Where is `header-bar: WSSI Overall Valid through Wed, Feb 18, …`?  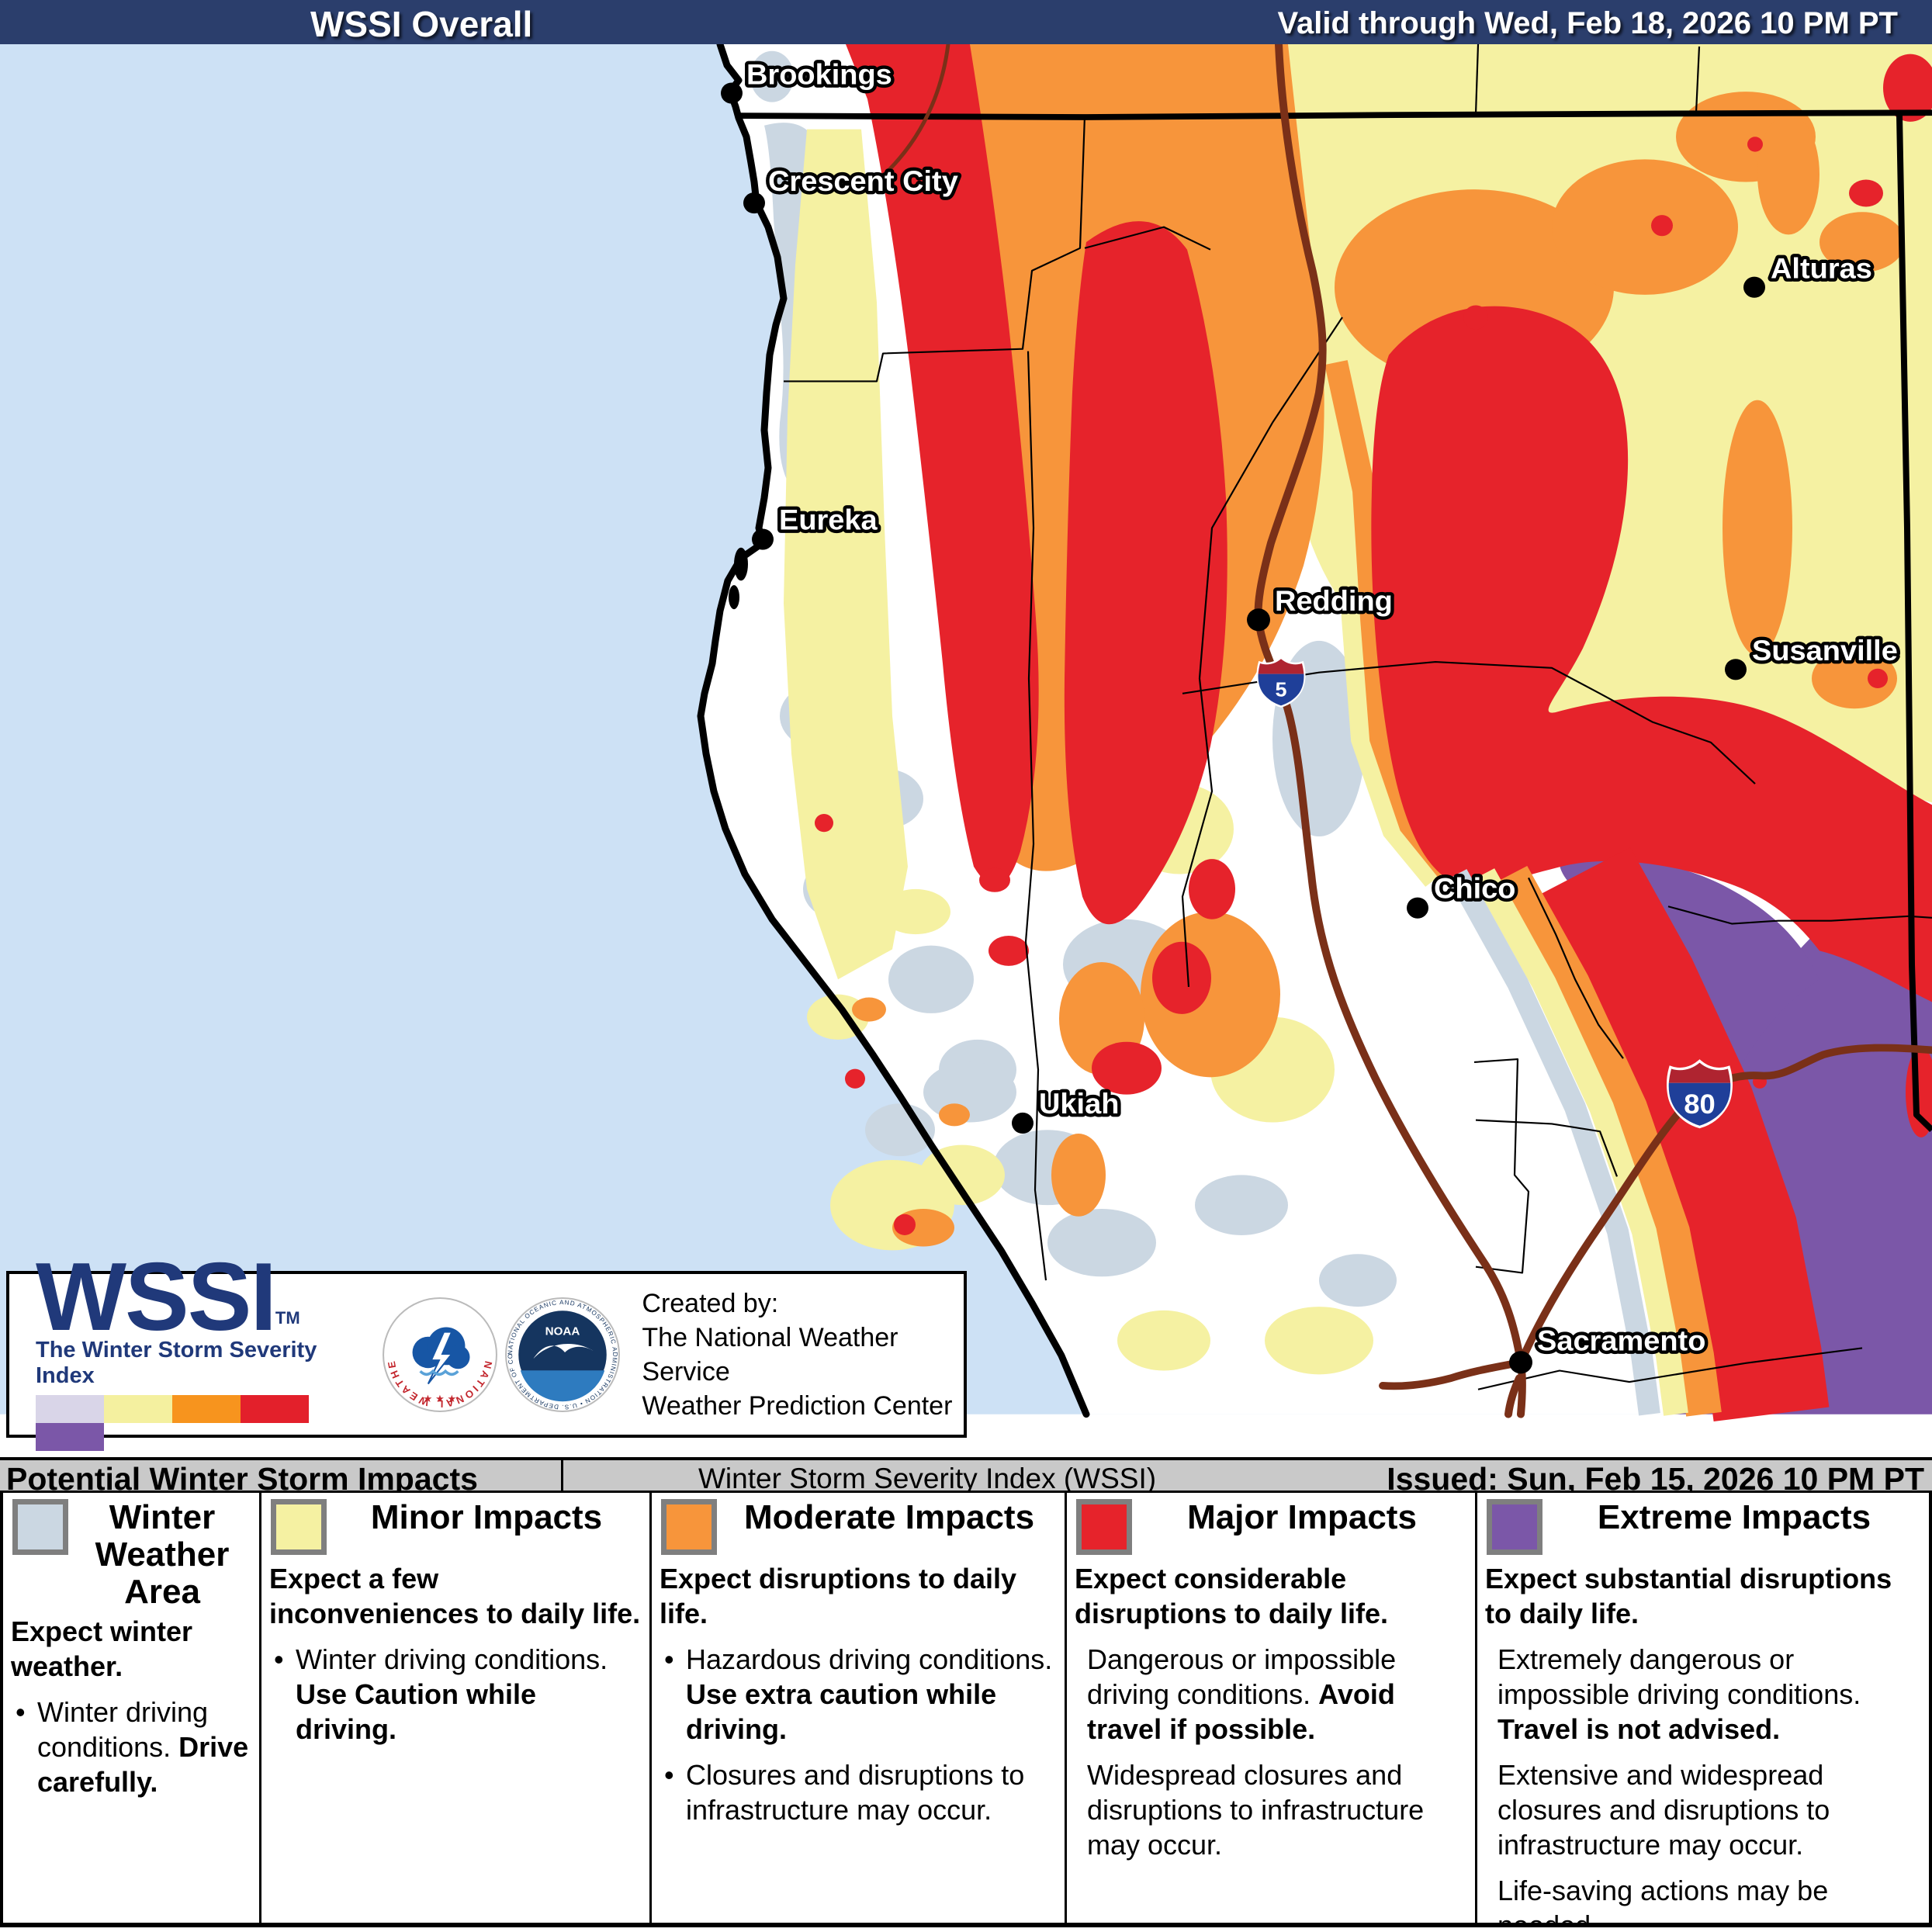
header-bar: WSSI Overall Valid through Wed, Feb 18, … is located at coordinates (966, 22).